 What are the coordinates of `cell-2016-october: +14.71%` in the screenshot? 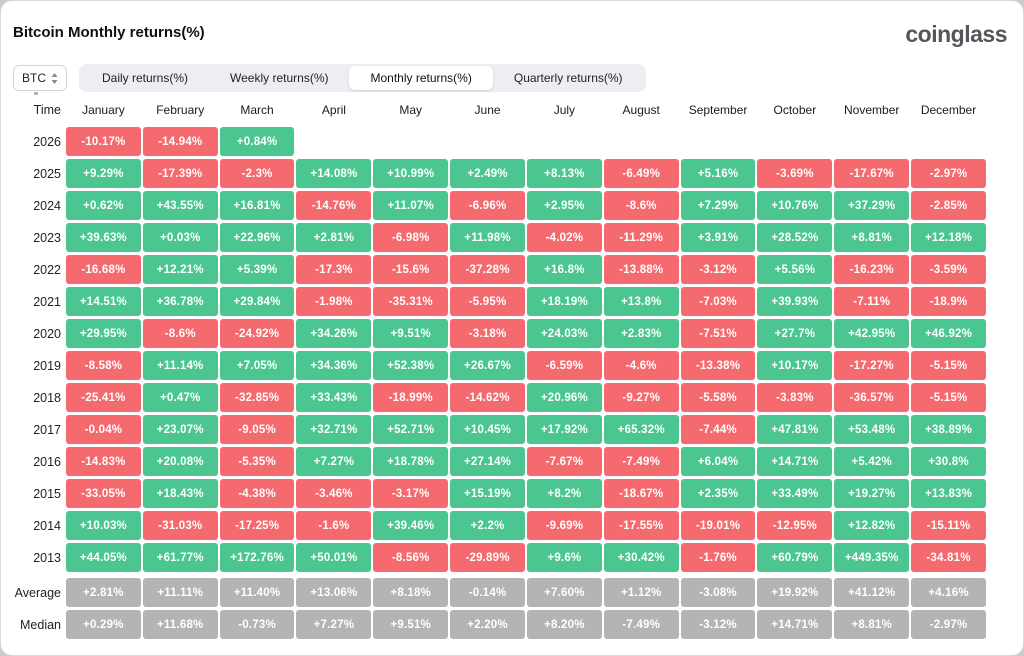 It's located at (795, 461).